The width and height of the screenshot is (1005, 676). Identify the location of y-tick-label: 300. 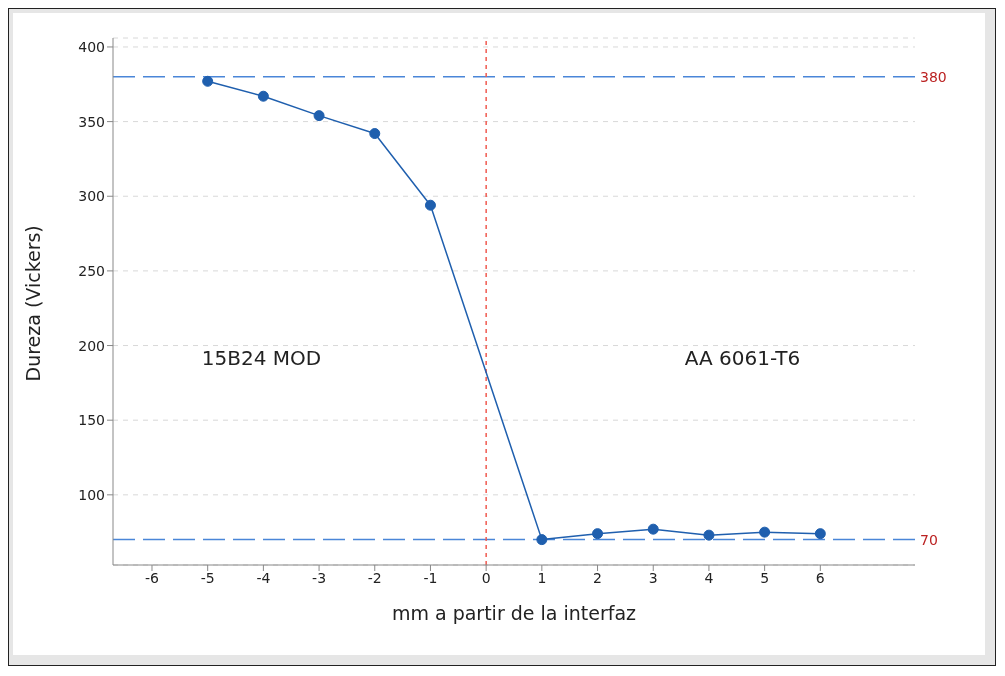
(91, 196).